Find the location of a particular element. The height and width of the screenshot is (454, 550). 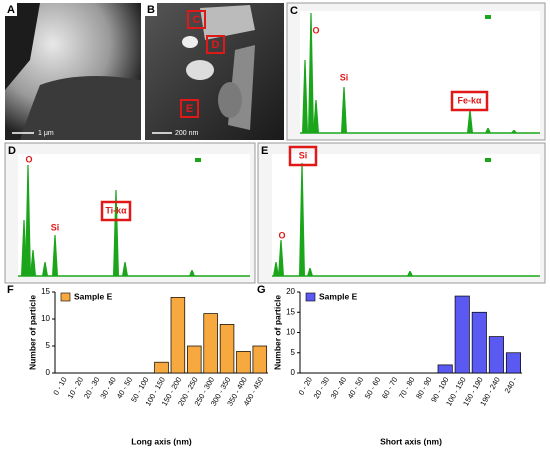

roi-label: D is located at coordinates (216, 45).